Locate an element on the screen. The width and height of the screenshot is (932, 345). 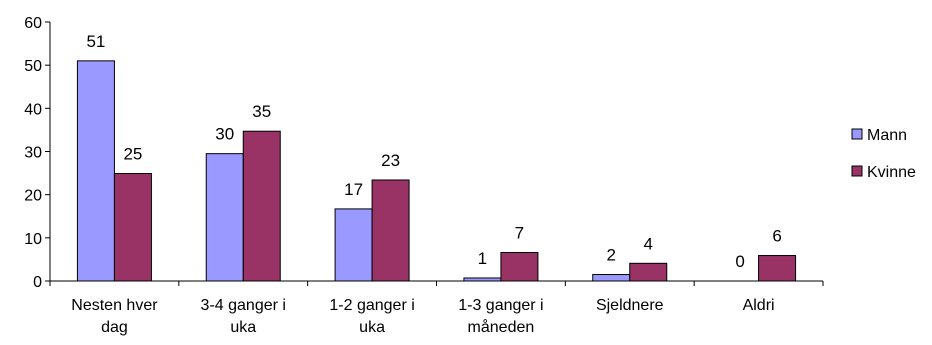
data-label-mann: 0 is located at coordinates (739, 261).